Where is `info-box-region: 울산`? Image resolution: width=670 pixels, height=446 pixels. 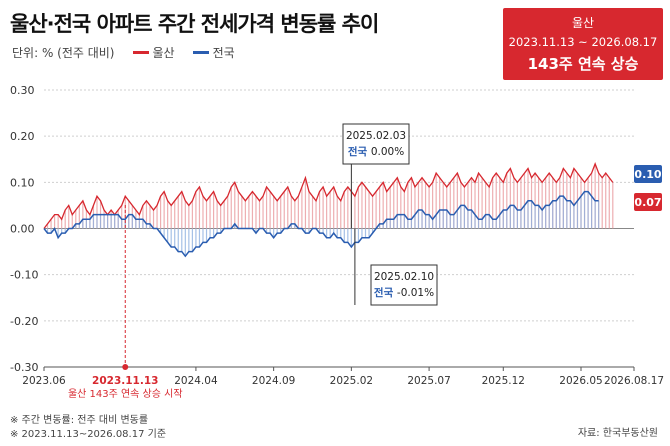
info-box-region: 울산 is located at coordinates (583, 23).